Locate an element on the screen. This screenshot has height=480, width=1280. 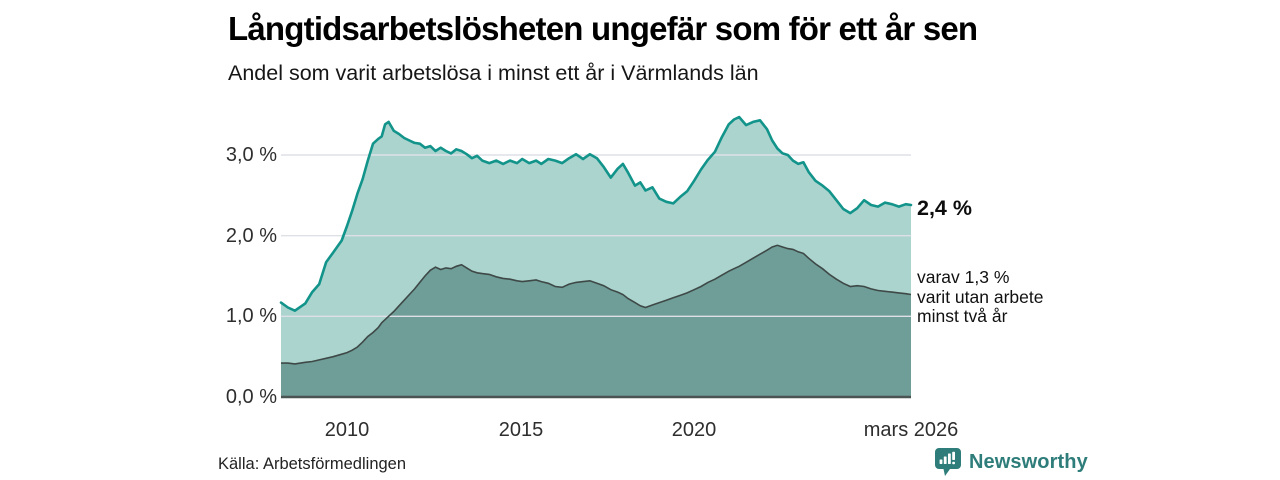
x-tick-label: 2020 is located at coordinates (694, 430).